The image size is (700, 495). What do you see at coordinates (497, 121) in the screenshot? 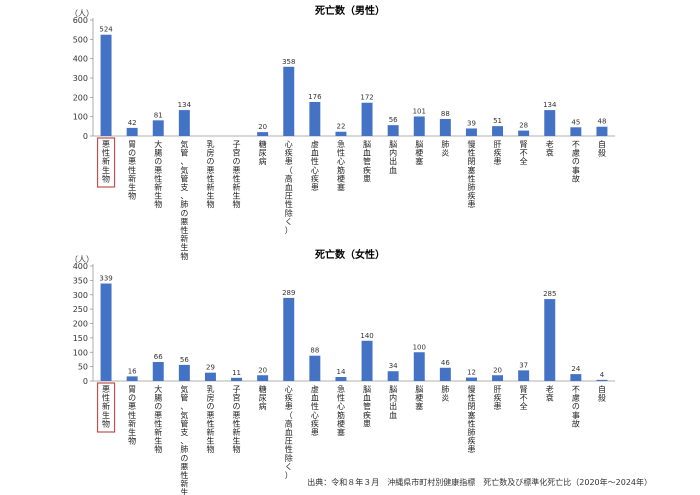
I see `chart1-data-label-15: 51` at bounding box center [497, 121].